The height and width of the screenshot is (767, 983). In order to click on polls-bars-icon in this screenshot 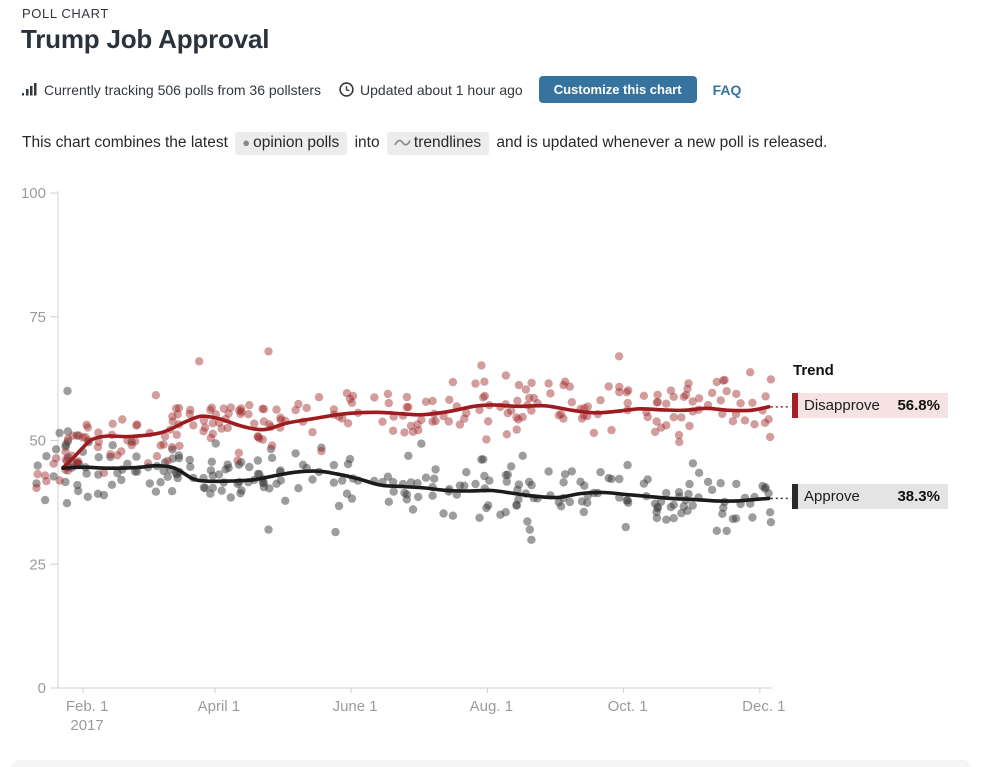, I will do `click(30, 89)`.